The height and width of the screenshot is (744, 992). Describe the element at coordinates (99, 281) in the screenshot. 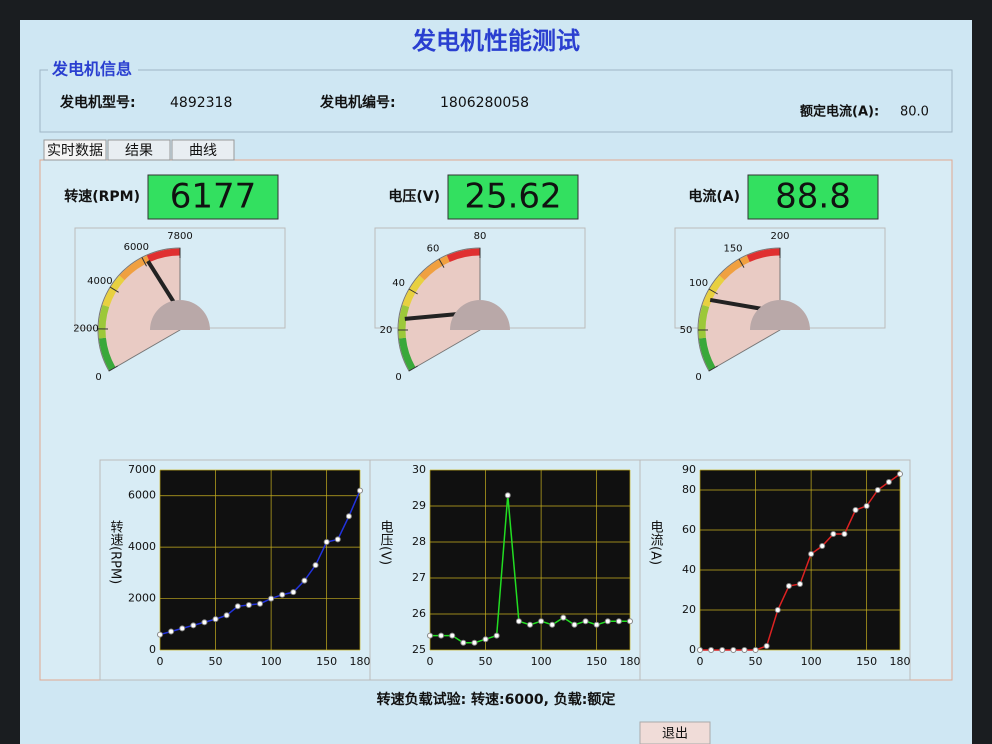

I see `gauge-tick-label: 4000` at that location.